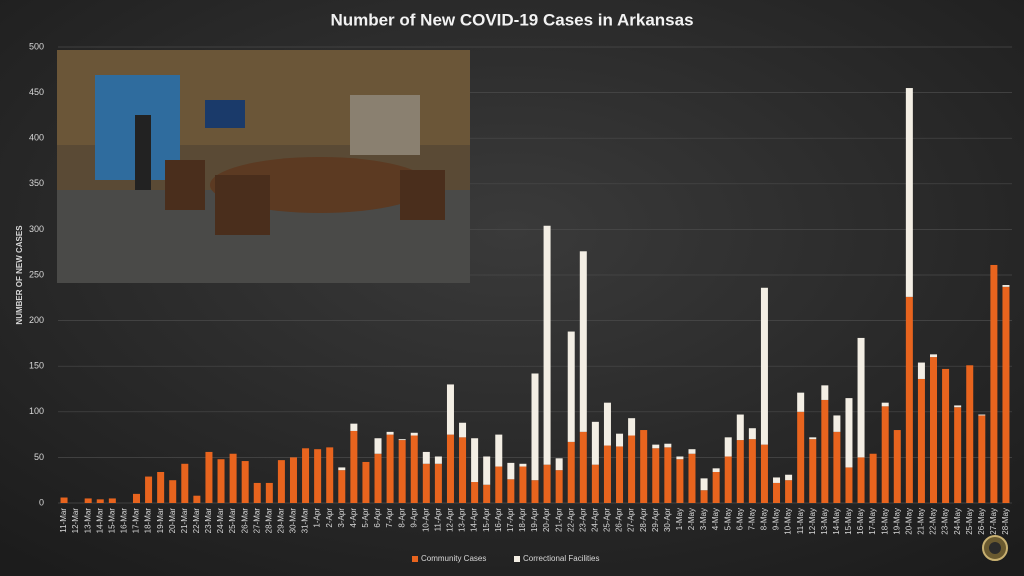  What do you see at coordinates (703, 519) in the screenshot?
I see `x-tick-label: 3-May` at bounding box center [703, 519].